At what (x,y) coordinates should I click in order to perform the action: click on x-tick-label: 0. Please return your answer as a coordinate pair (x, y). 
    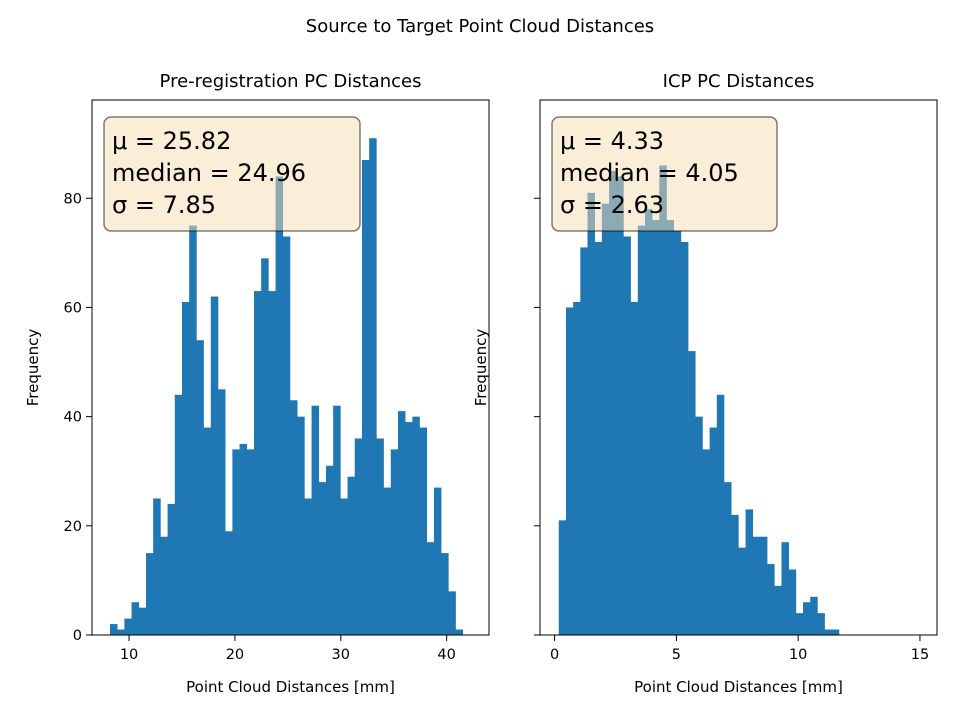
    Looking at the image, I should click on (554, 655).